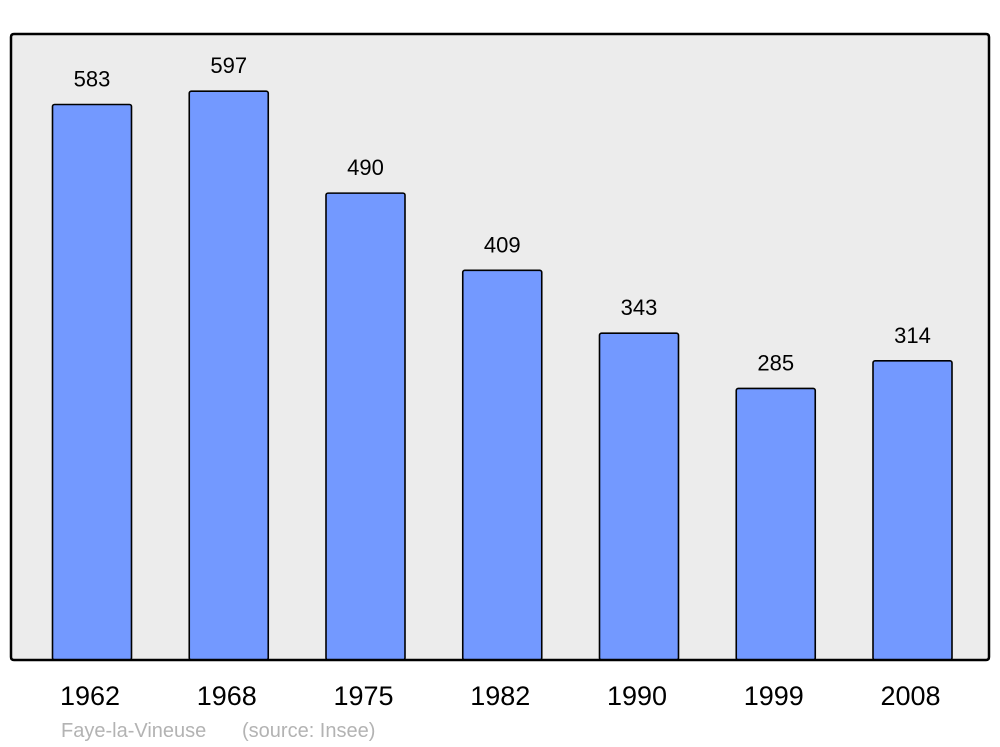 This screenshot has height=747, width=1000. What do you see at coordinates (637, 696) in the screenshot?
I see `x-tick-label-1990: 1990` at bounding box center [637, 696].